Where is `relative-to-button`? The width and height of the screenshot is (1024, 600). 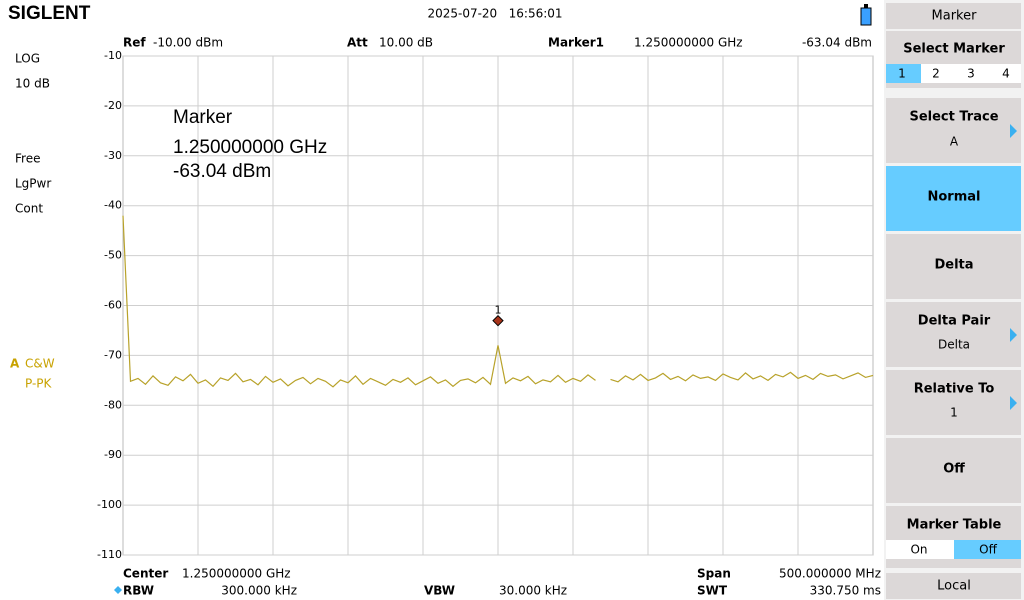 relative-to-button is located at coordinates (953, 402).